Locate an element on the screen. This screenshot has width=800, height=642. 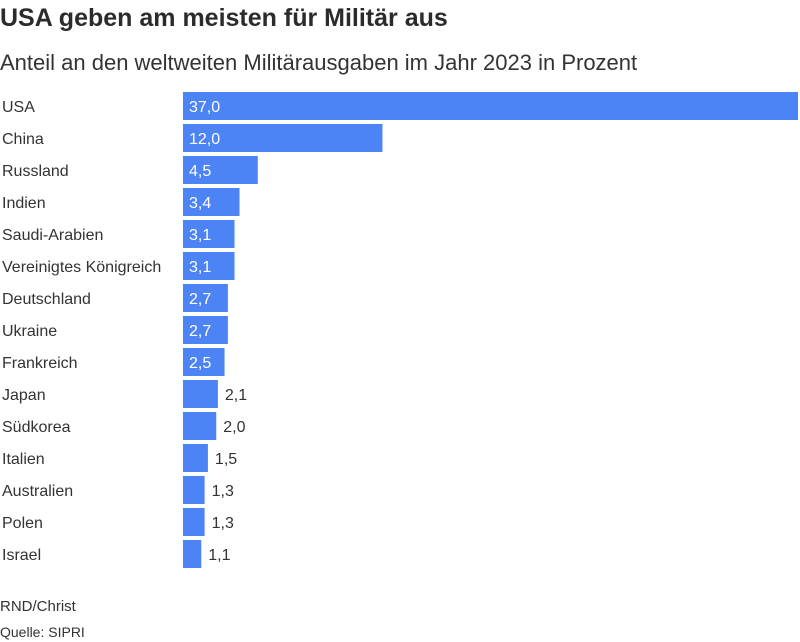
category-label: Saudi-Arabien is located at coordinates (52, 235).